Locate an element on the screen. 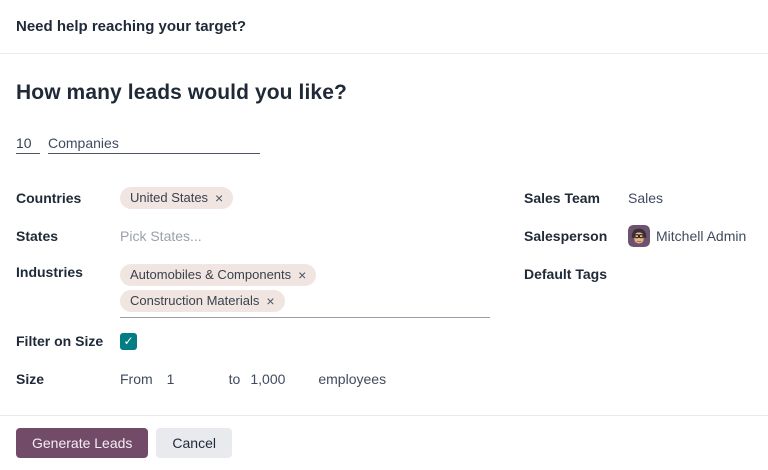 This screenshot has width=768, height=470. industries-label: Industries is located at coordinates (49, 272).